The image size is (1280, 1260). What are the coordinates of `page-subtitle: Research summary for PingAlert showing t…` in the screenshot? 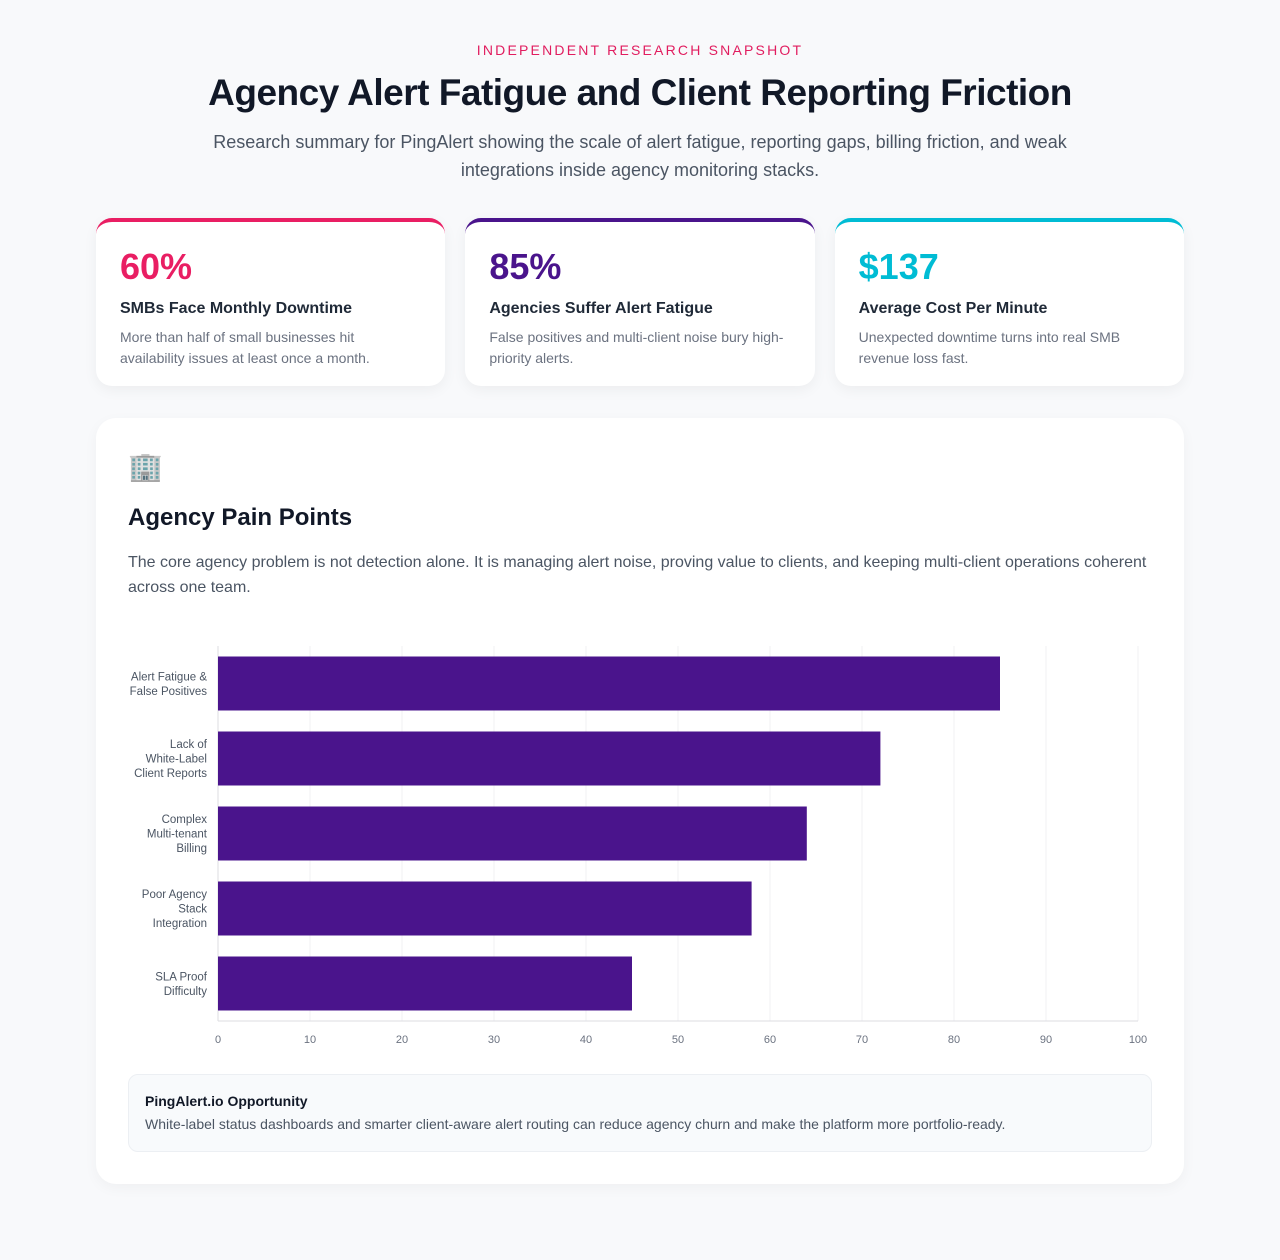 It's located at (640, 156).